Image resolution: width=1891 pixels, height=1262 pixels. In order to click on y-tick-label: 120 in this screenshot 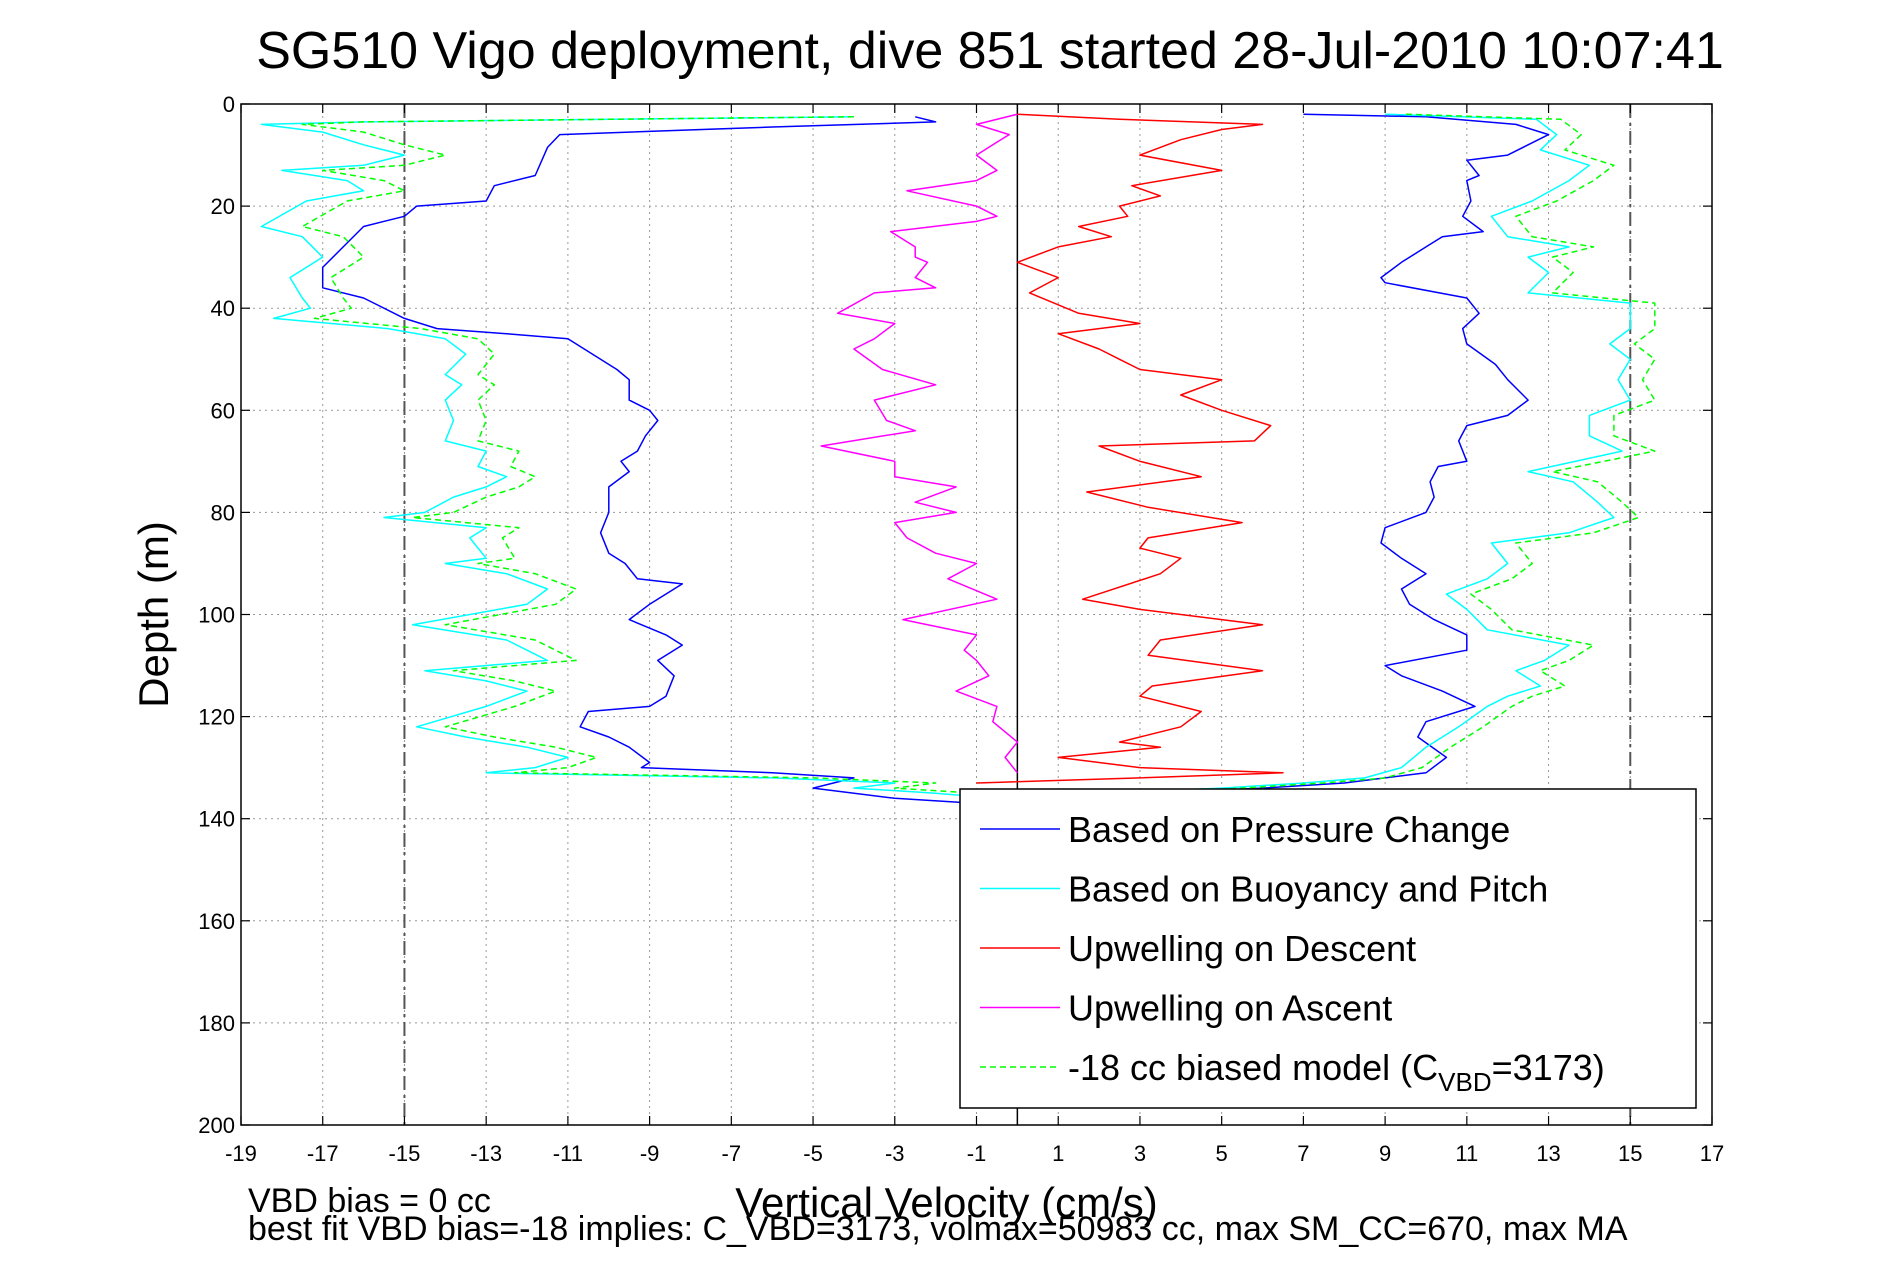, I will do `click(216, 717)`.